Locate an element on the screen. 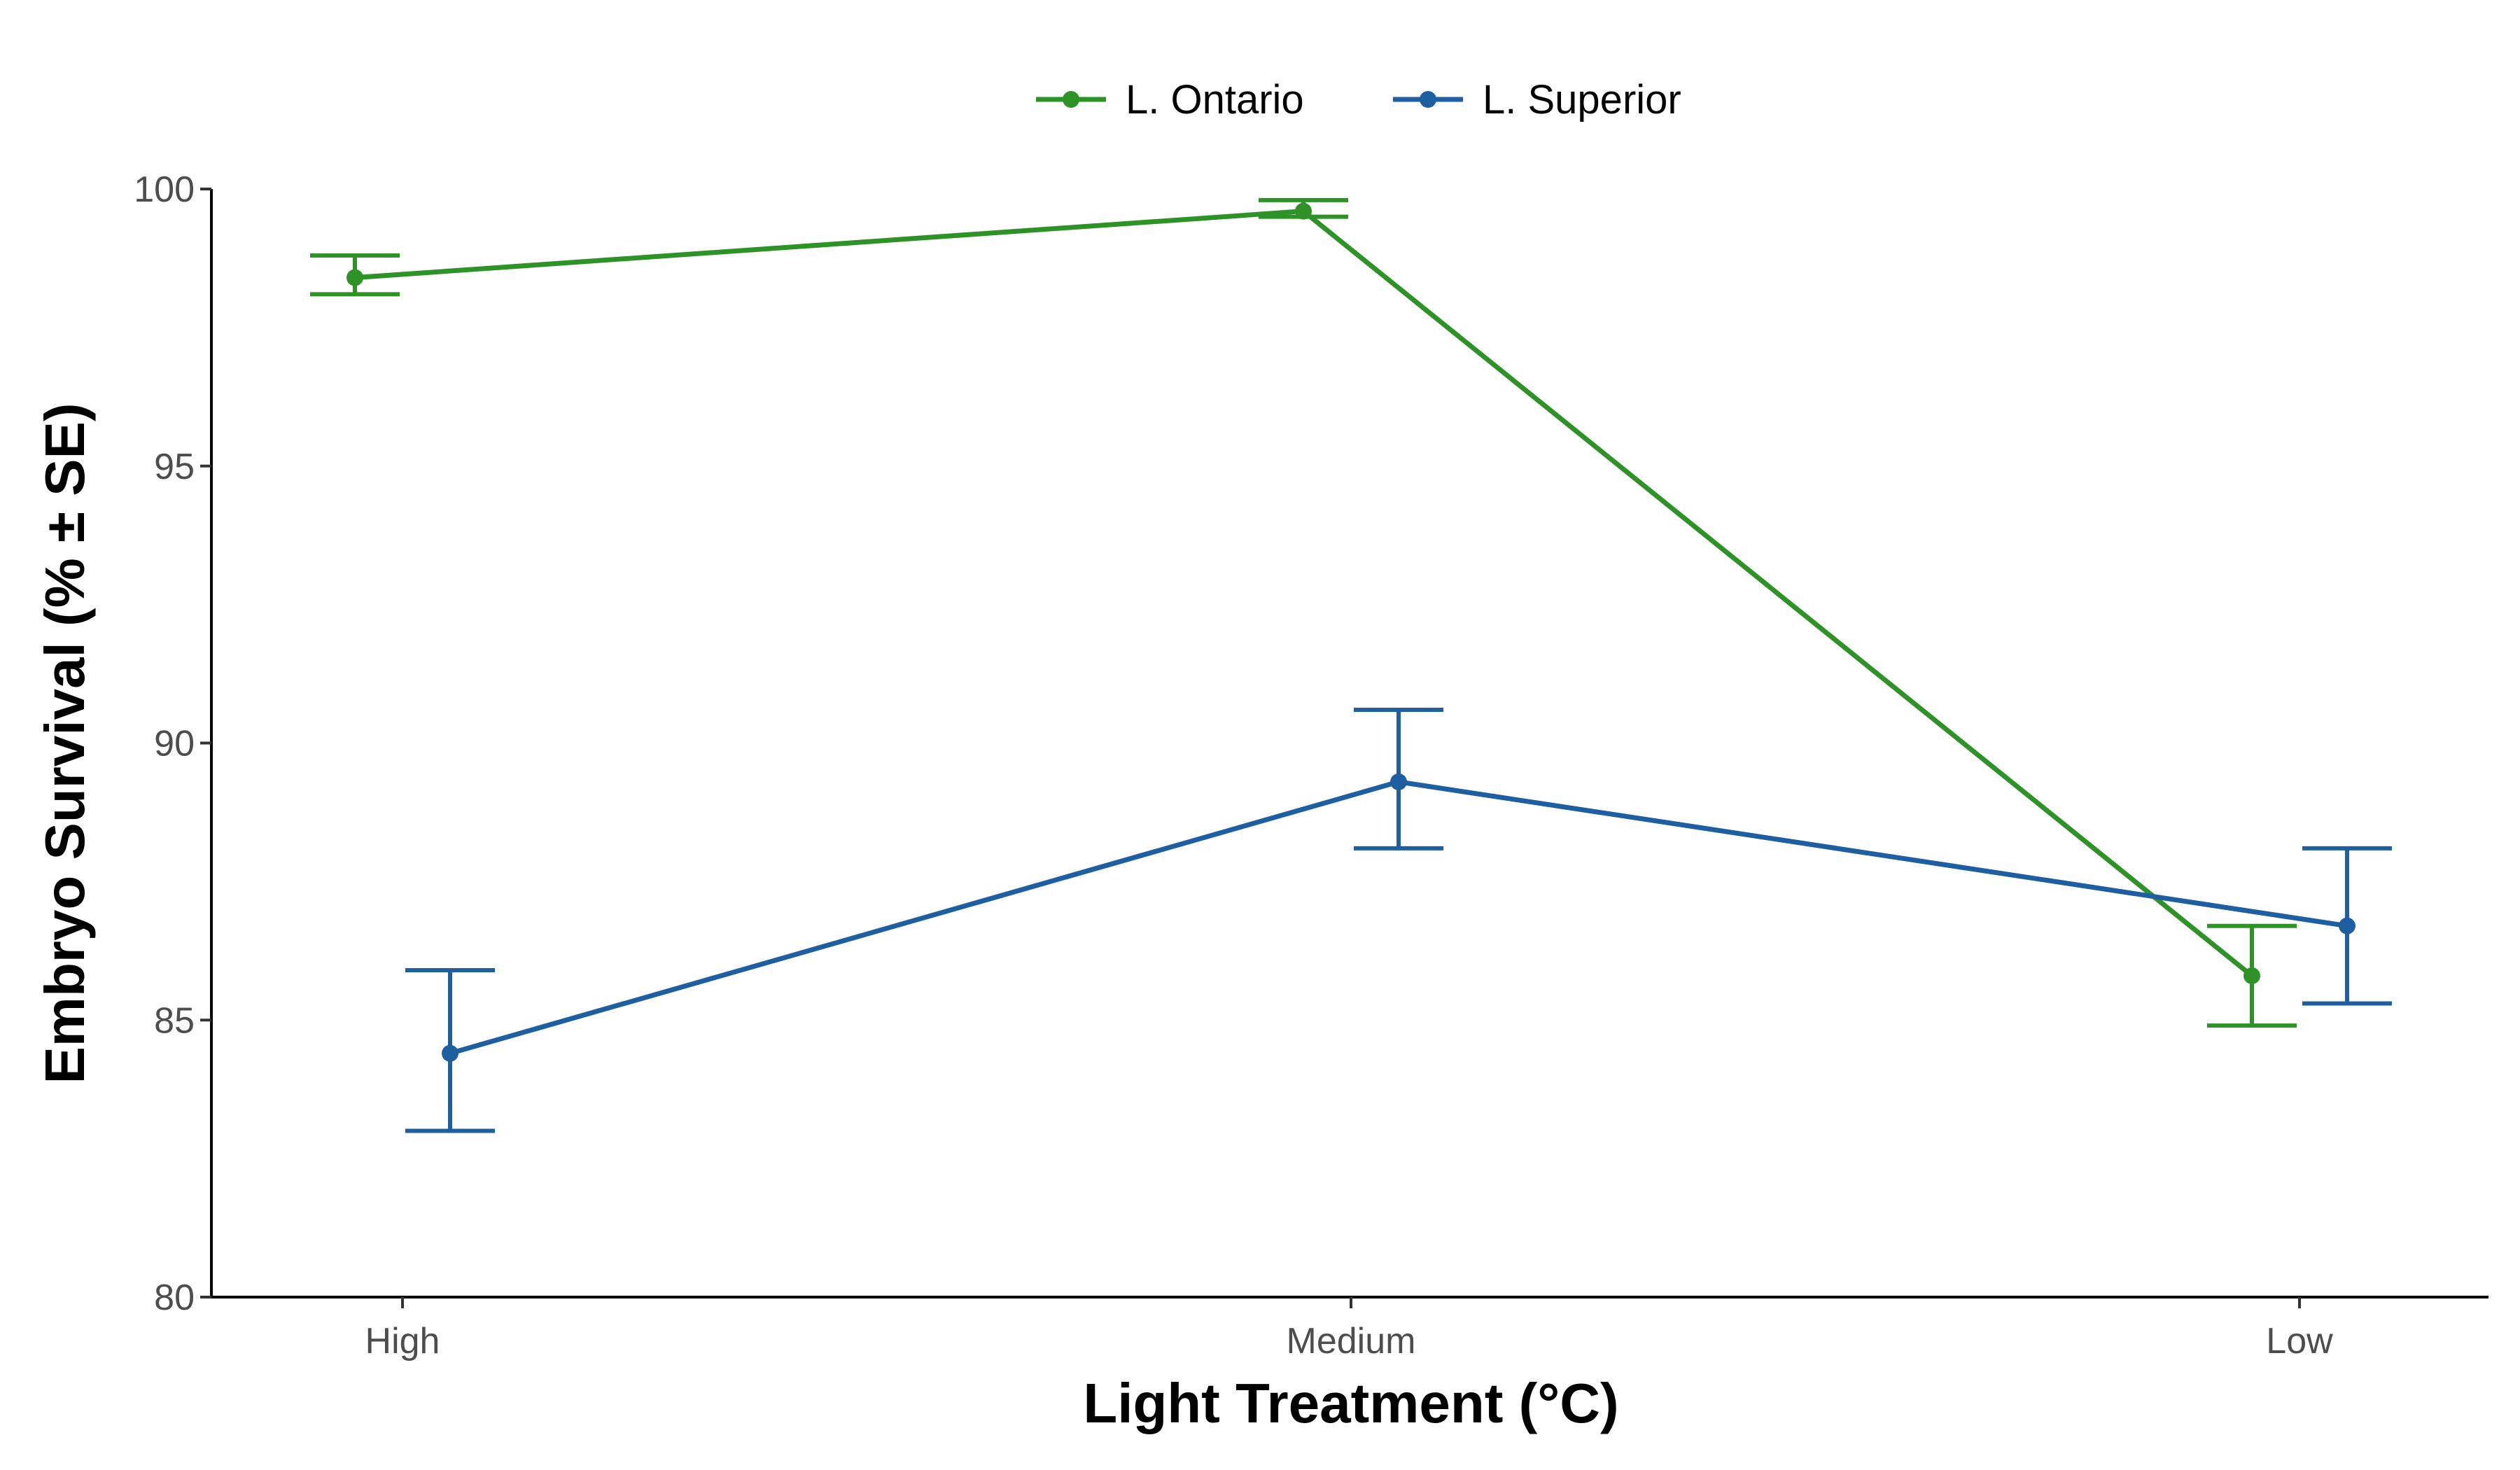 The width and height of the screenshot is (2520, 1470). y-tick-label: 85 is located at coordinates (174, 1020).